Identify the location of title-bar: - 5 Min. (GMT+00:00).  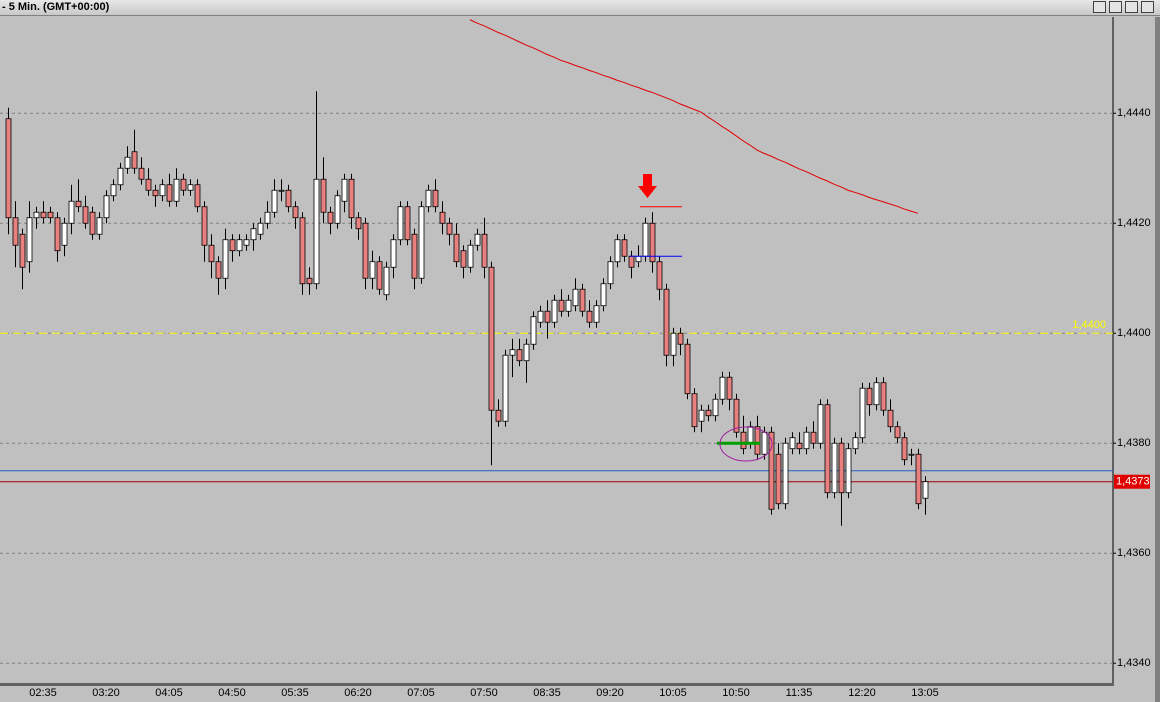
(580, 8).